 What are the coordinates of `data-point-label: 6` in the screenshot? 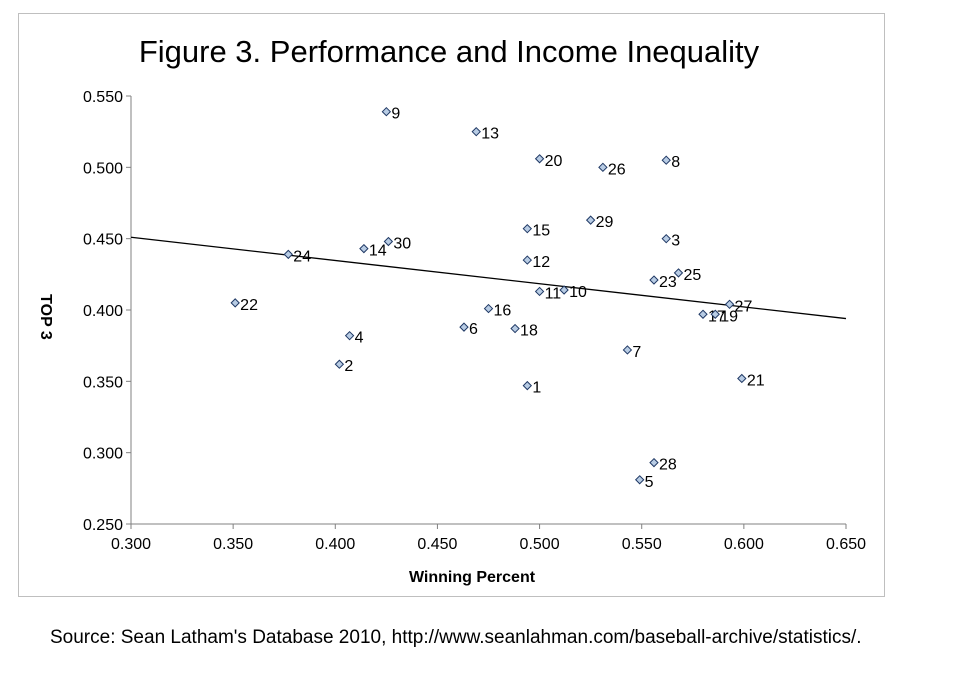 It's located at (473, 329).